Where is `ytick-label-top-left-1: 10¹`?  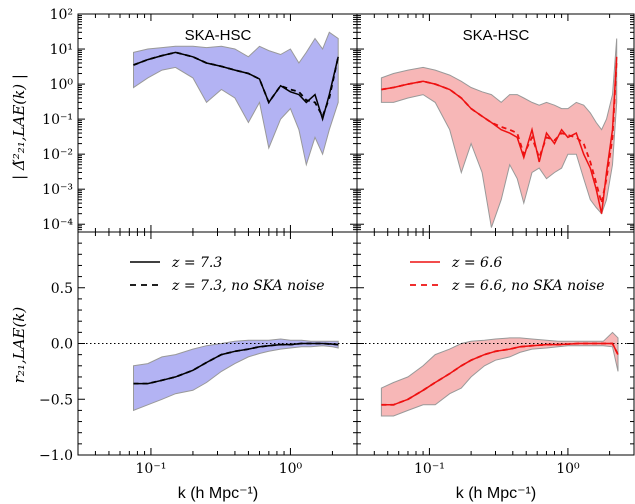
ytick-label-top-left-1: 10¹ is located at coordinates (61, 50).